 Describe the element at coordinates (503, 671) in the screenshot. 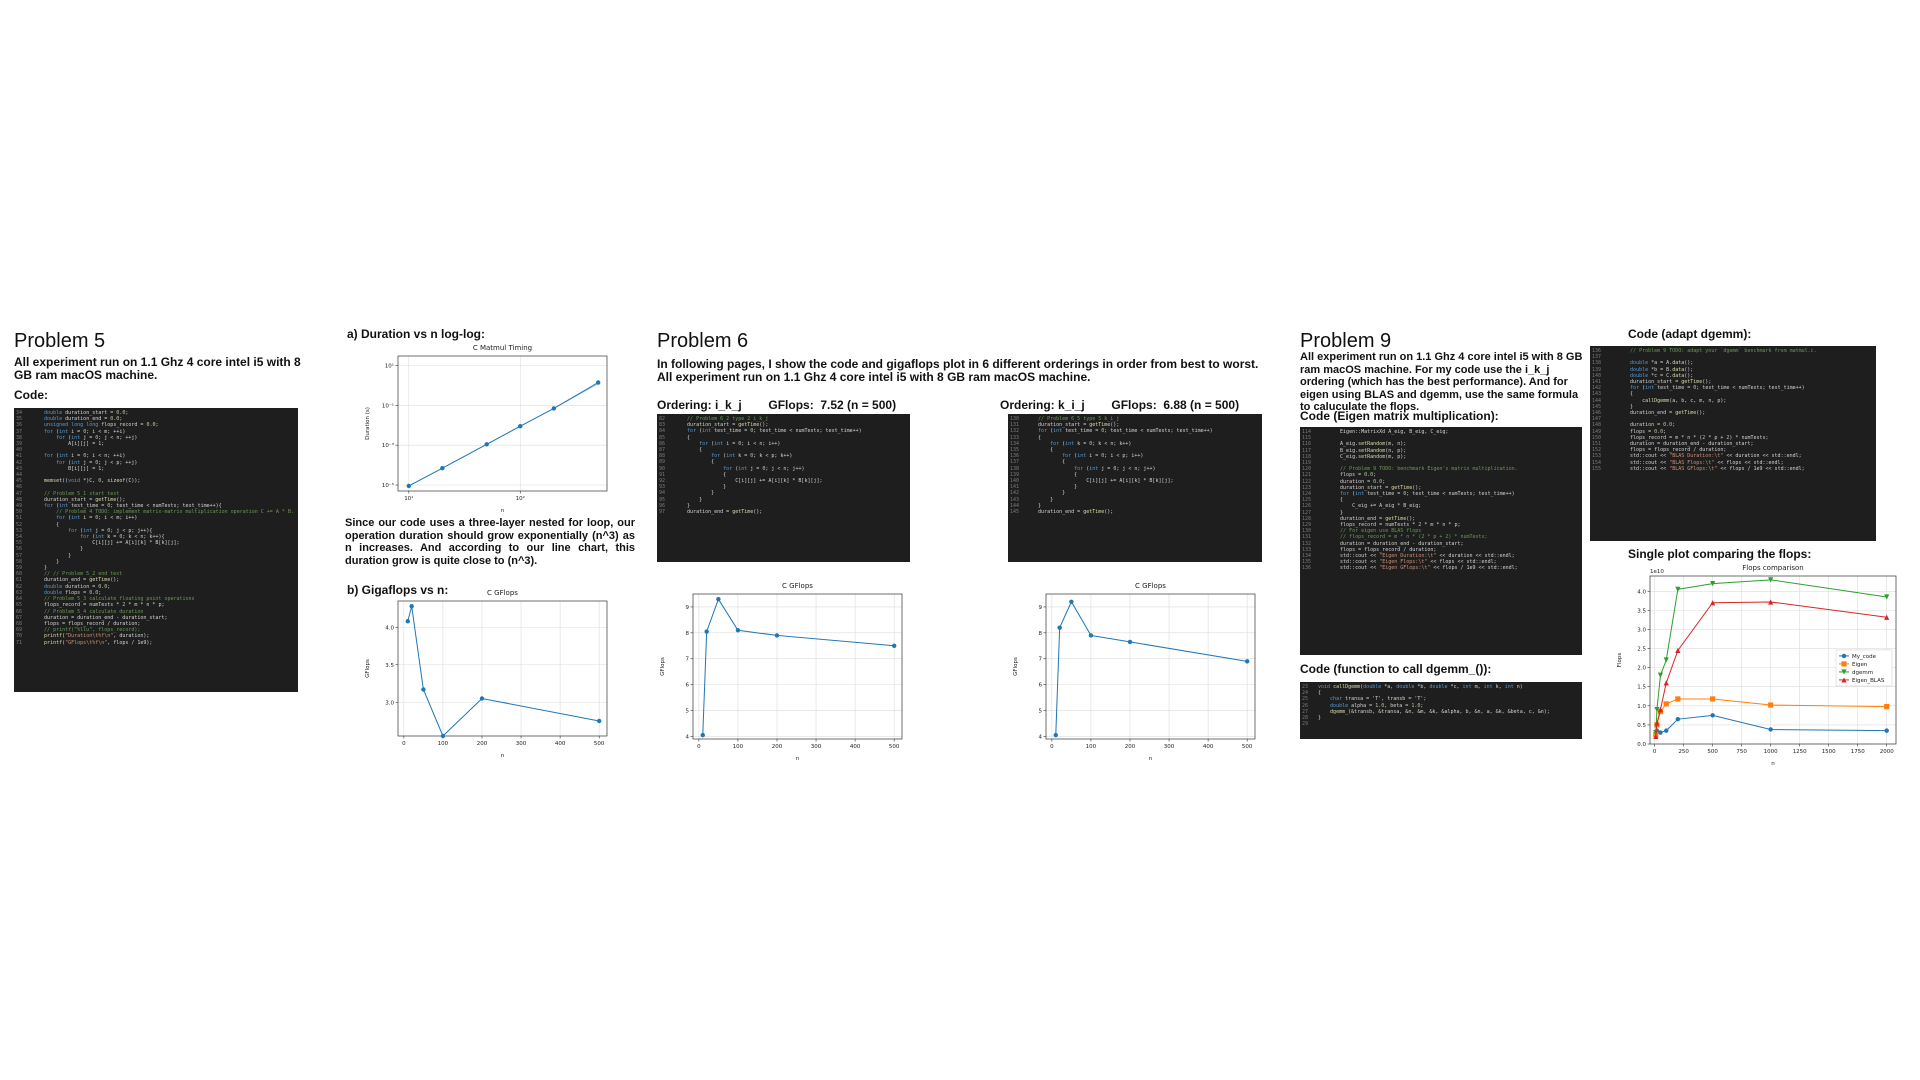

I see `series-main` at that location.